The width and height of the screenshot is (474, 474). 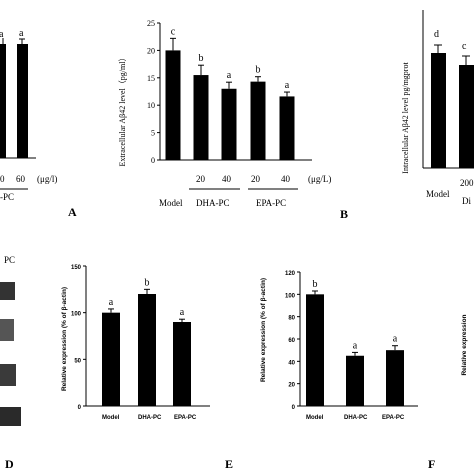 I want to click on panel-a-tick-label-2: 60, so click(x=21, y=179).